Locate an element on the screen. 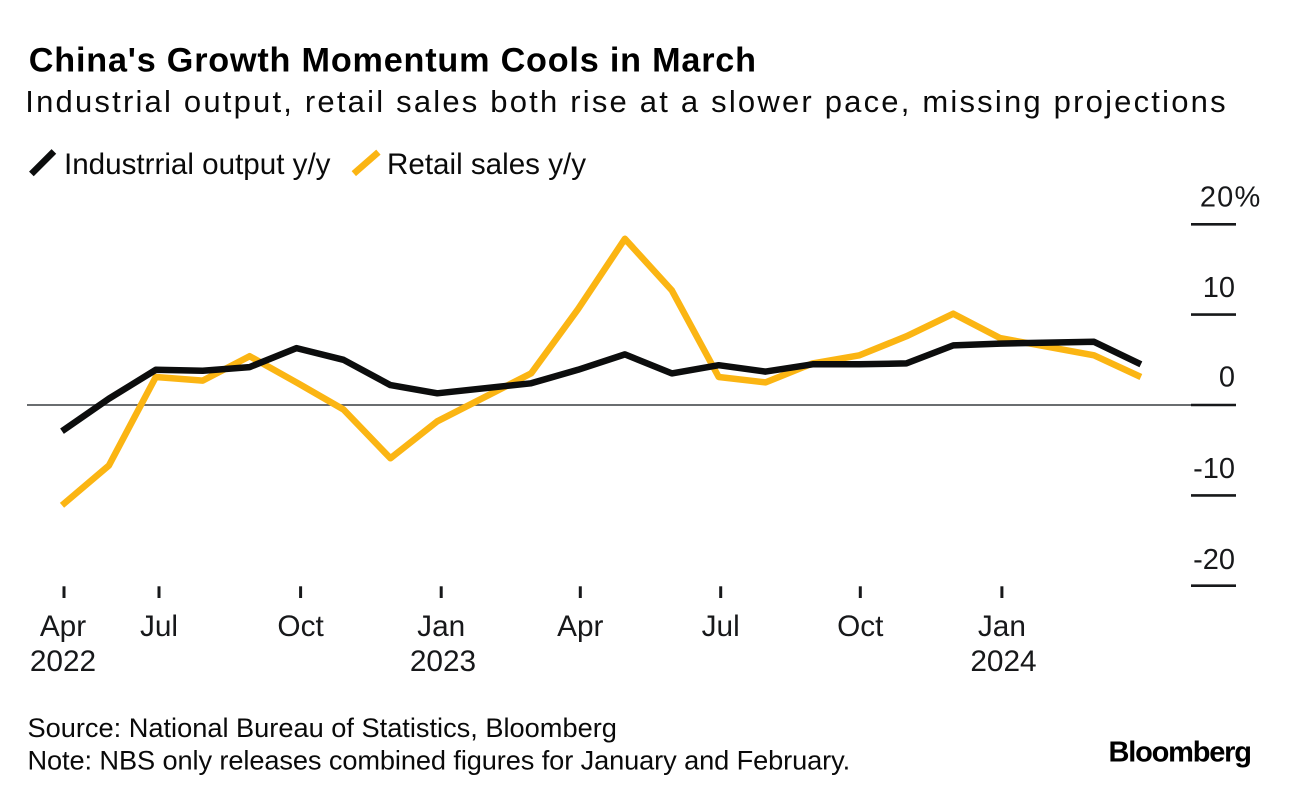 The height and width of the screenshot is (798, 1289). svg-text: Industrrial output y/y is located at coordinates (197, 164).